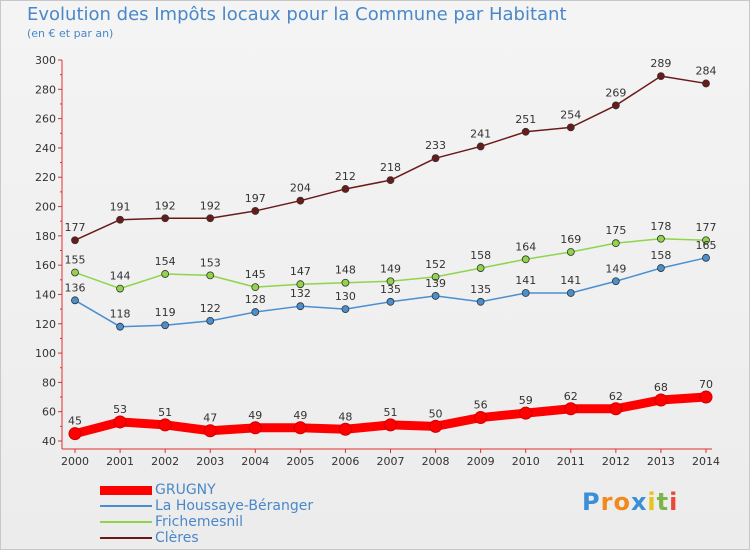 This screenshot has width=750, height=550. Describe the element at coordinates (45, 236) in the screenshot. I see `y-tick-label: 180` at that location.